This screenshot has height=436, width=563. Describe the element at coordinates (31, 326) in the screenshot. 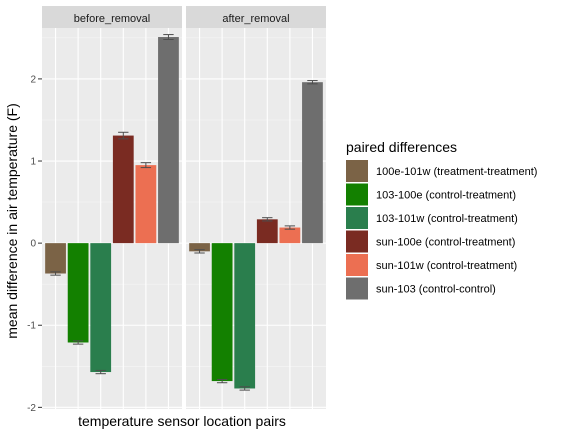

I see `y-tick-label: -1` at that location.